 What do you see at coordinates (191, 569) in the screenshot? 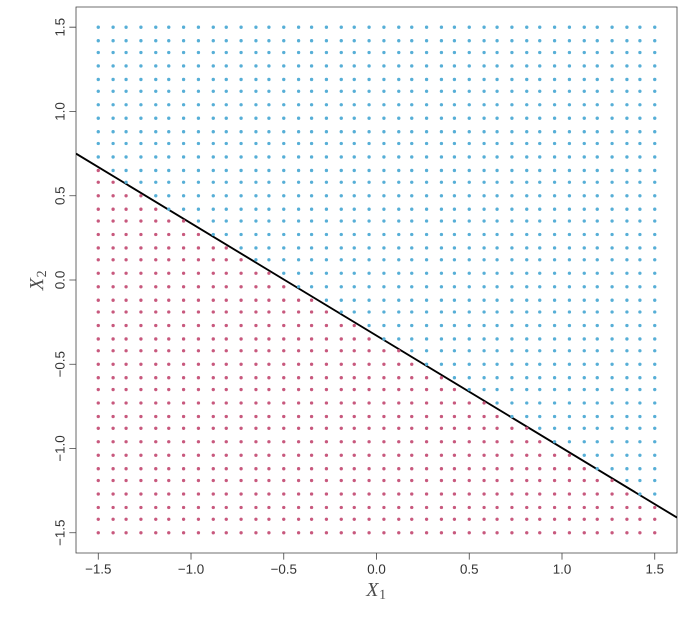
I see `x-tick-label: −1.0` at bounding box center [191, 569].